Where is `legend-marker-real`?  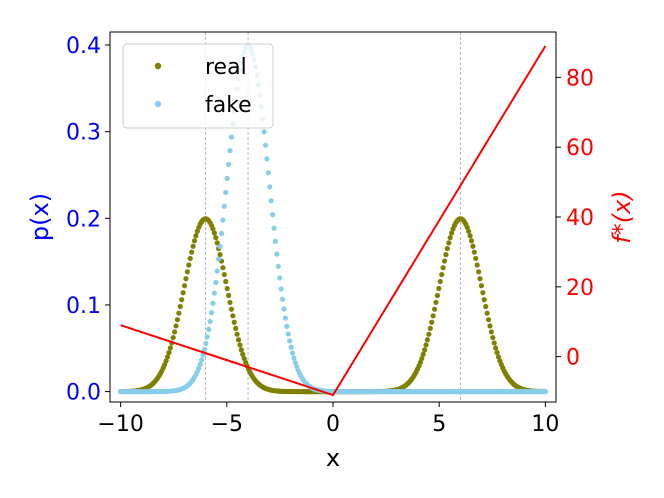
legend-marker-real is located at coordinates (158, 66).